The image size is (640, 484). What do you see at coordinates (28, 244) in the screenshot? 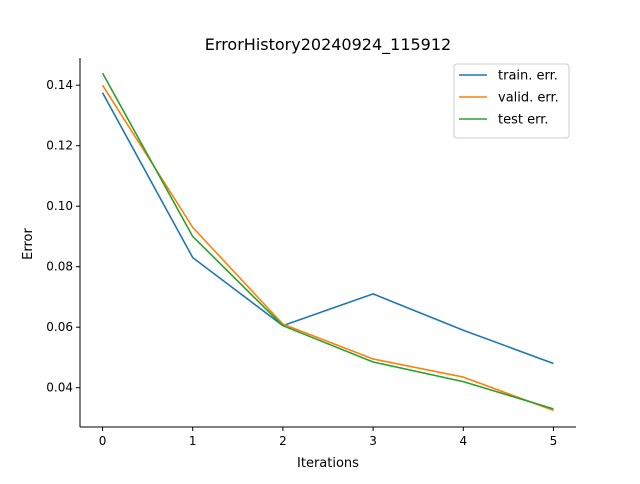
I see `y-axis-label: Error` at bounding box center [28, 244].